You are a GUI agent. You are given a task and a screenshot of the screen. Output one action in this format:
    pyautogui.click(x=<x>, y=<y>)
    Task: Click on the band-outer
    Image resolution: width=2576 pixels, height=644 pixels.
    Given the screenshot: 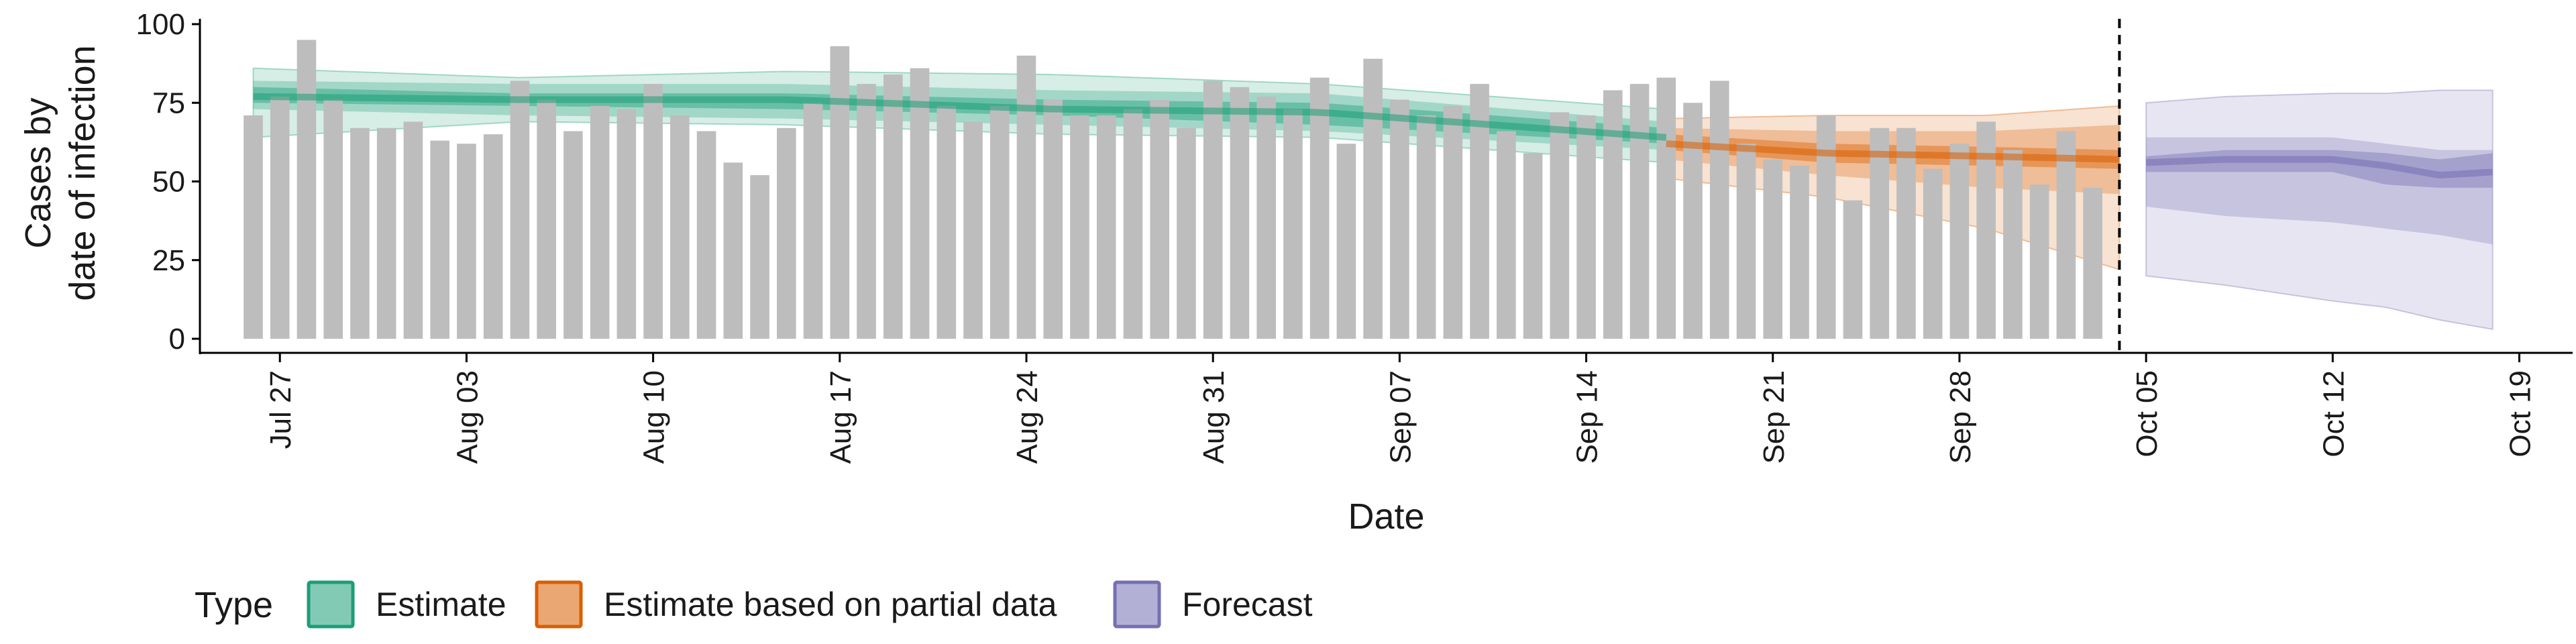 What is the action you would take?
    pyautogui.click(x=2319, y=210)
    